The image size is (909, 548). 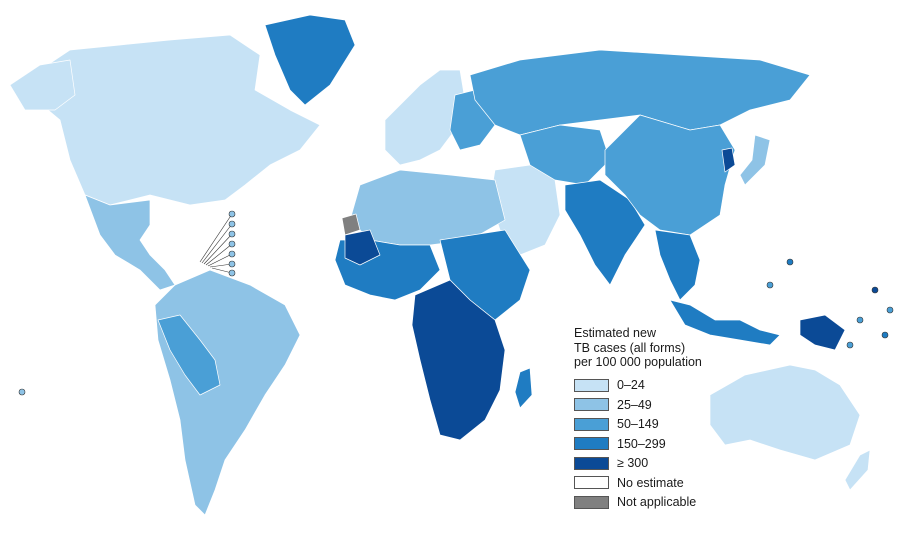 I want to click on legend-title-line: per 100 000 population, so click(x=638, y=362).